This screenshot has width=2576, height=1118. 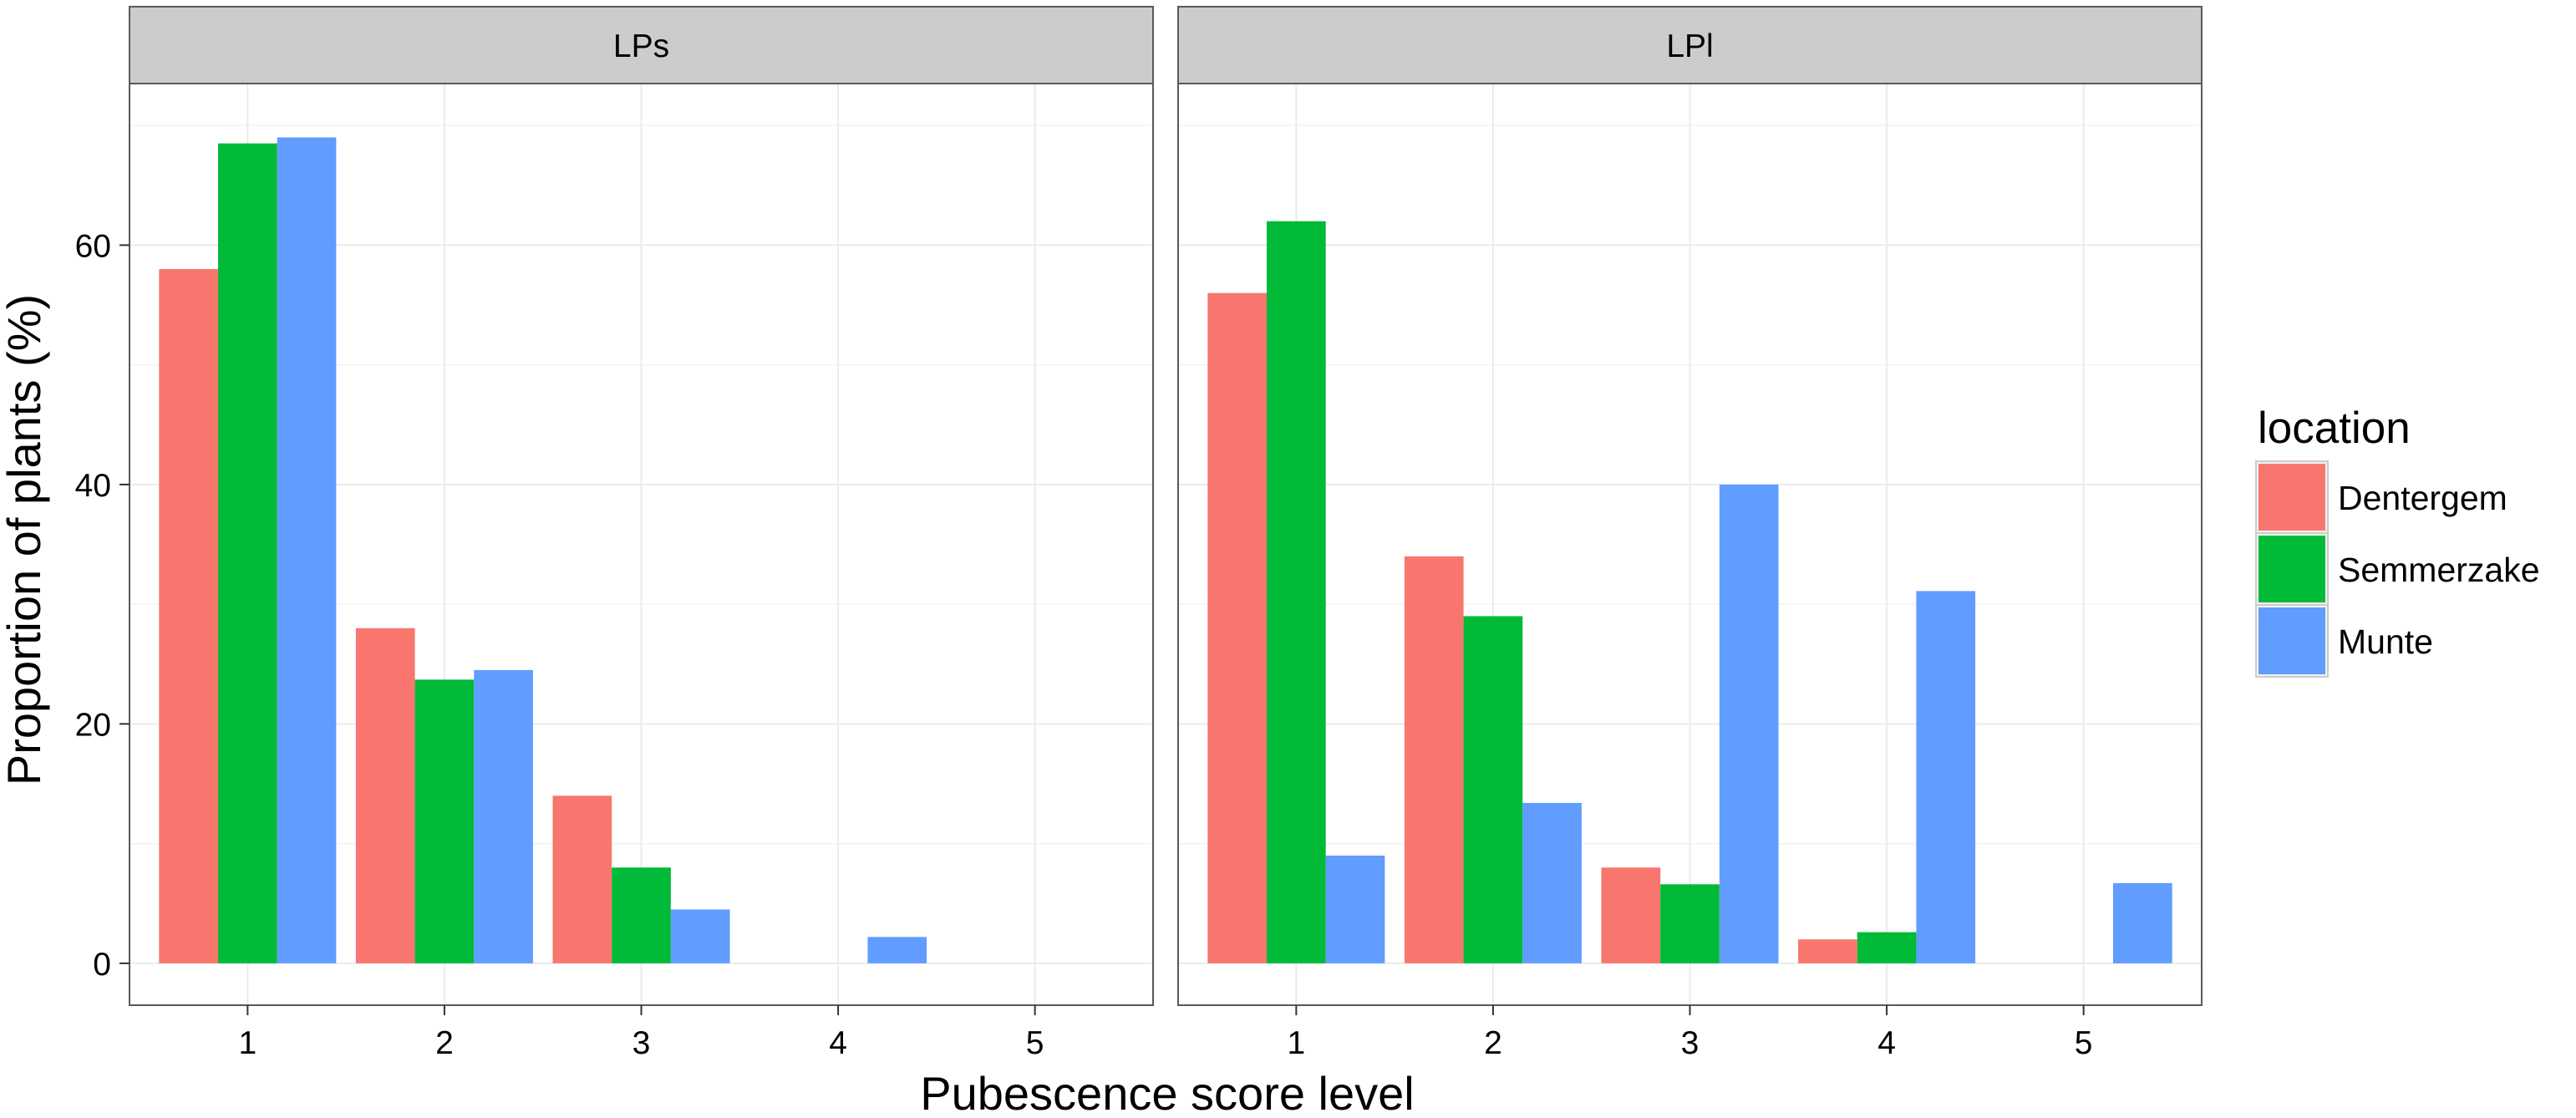 What do you see at coordinates (2397, 541) in the screenshot?
I see `legend: location Dentergem Semmerzake Munte` at bounding box center [2397, 541].